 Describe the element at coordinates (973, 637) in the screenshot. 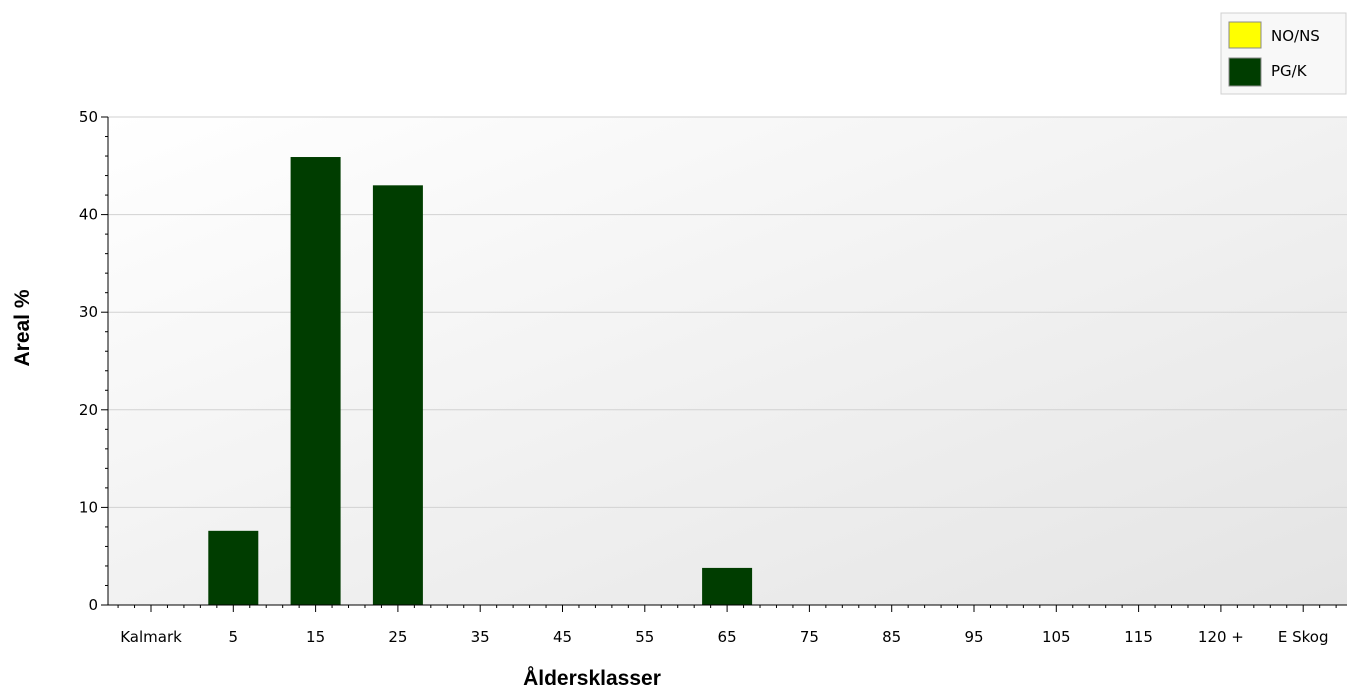

I see `x-tick-label: 95` at that location.